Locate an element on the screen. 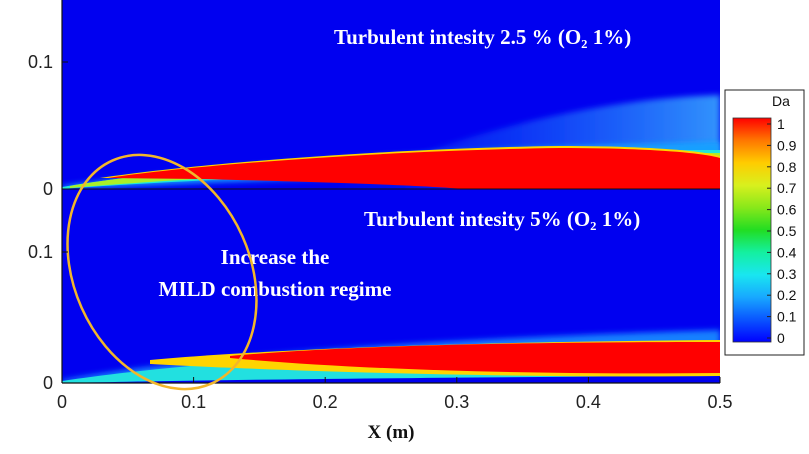 This screenshot has width=809, height=454. colorbar-tick-label: 0.8 is located at coordinates (787, 167).